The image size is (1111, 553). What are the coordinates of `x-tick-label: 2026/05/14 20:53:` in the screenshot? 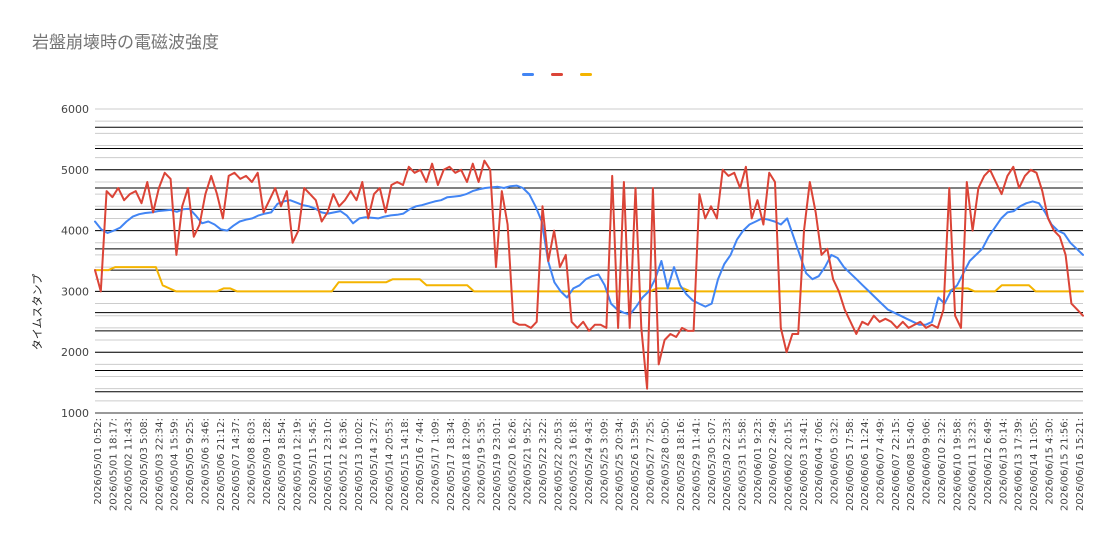 It's located at (390, 464).